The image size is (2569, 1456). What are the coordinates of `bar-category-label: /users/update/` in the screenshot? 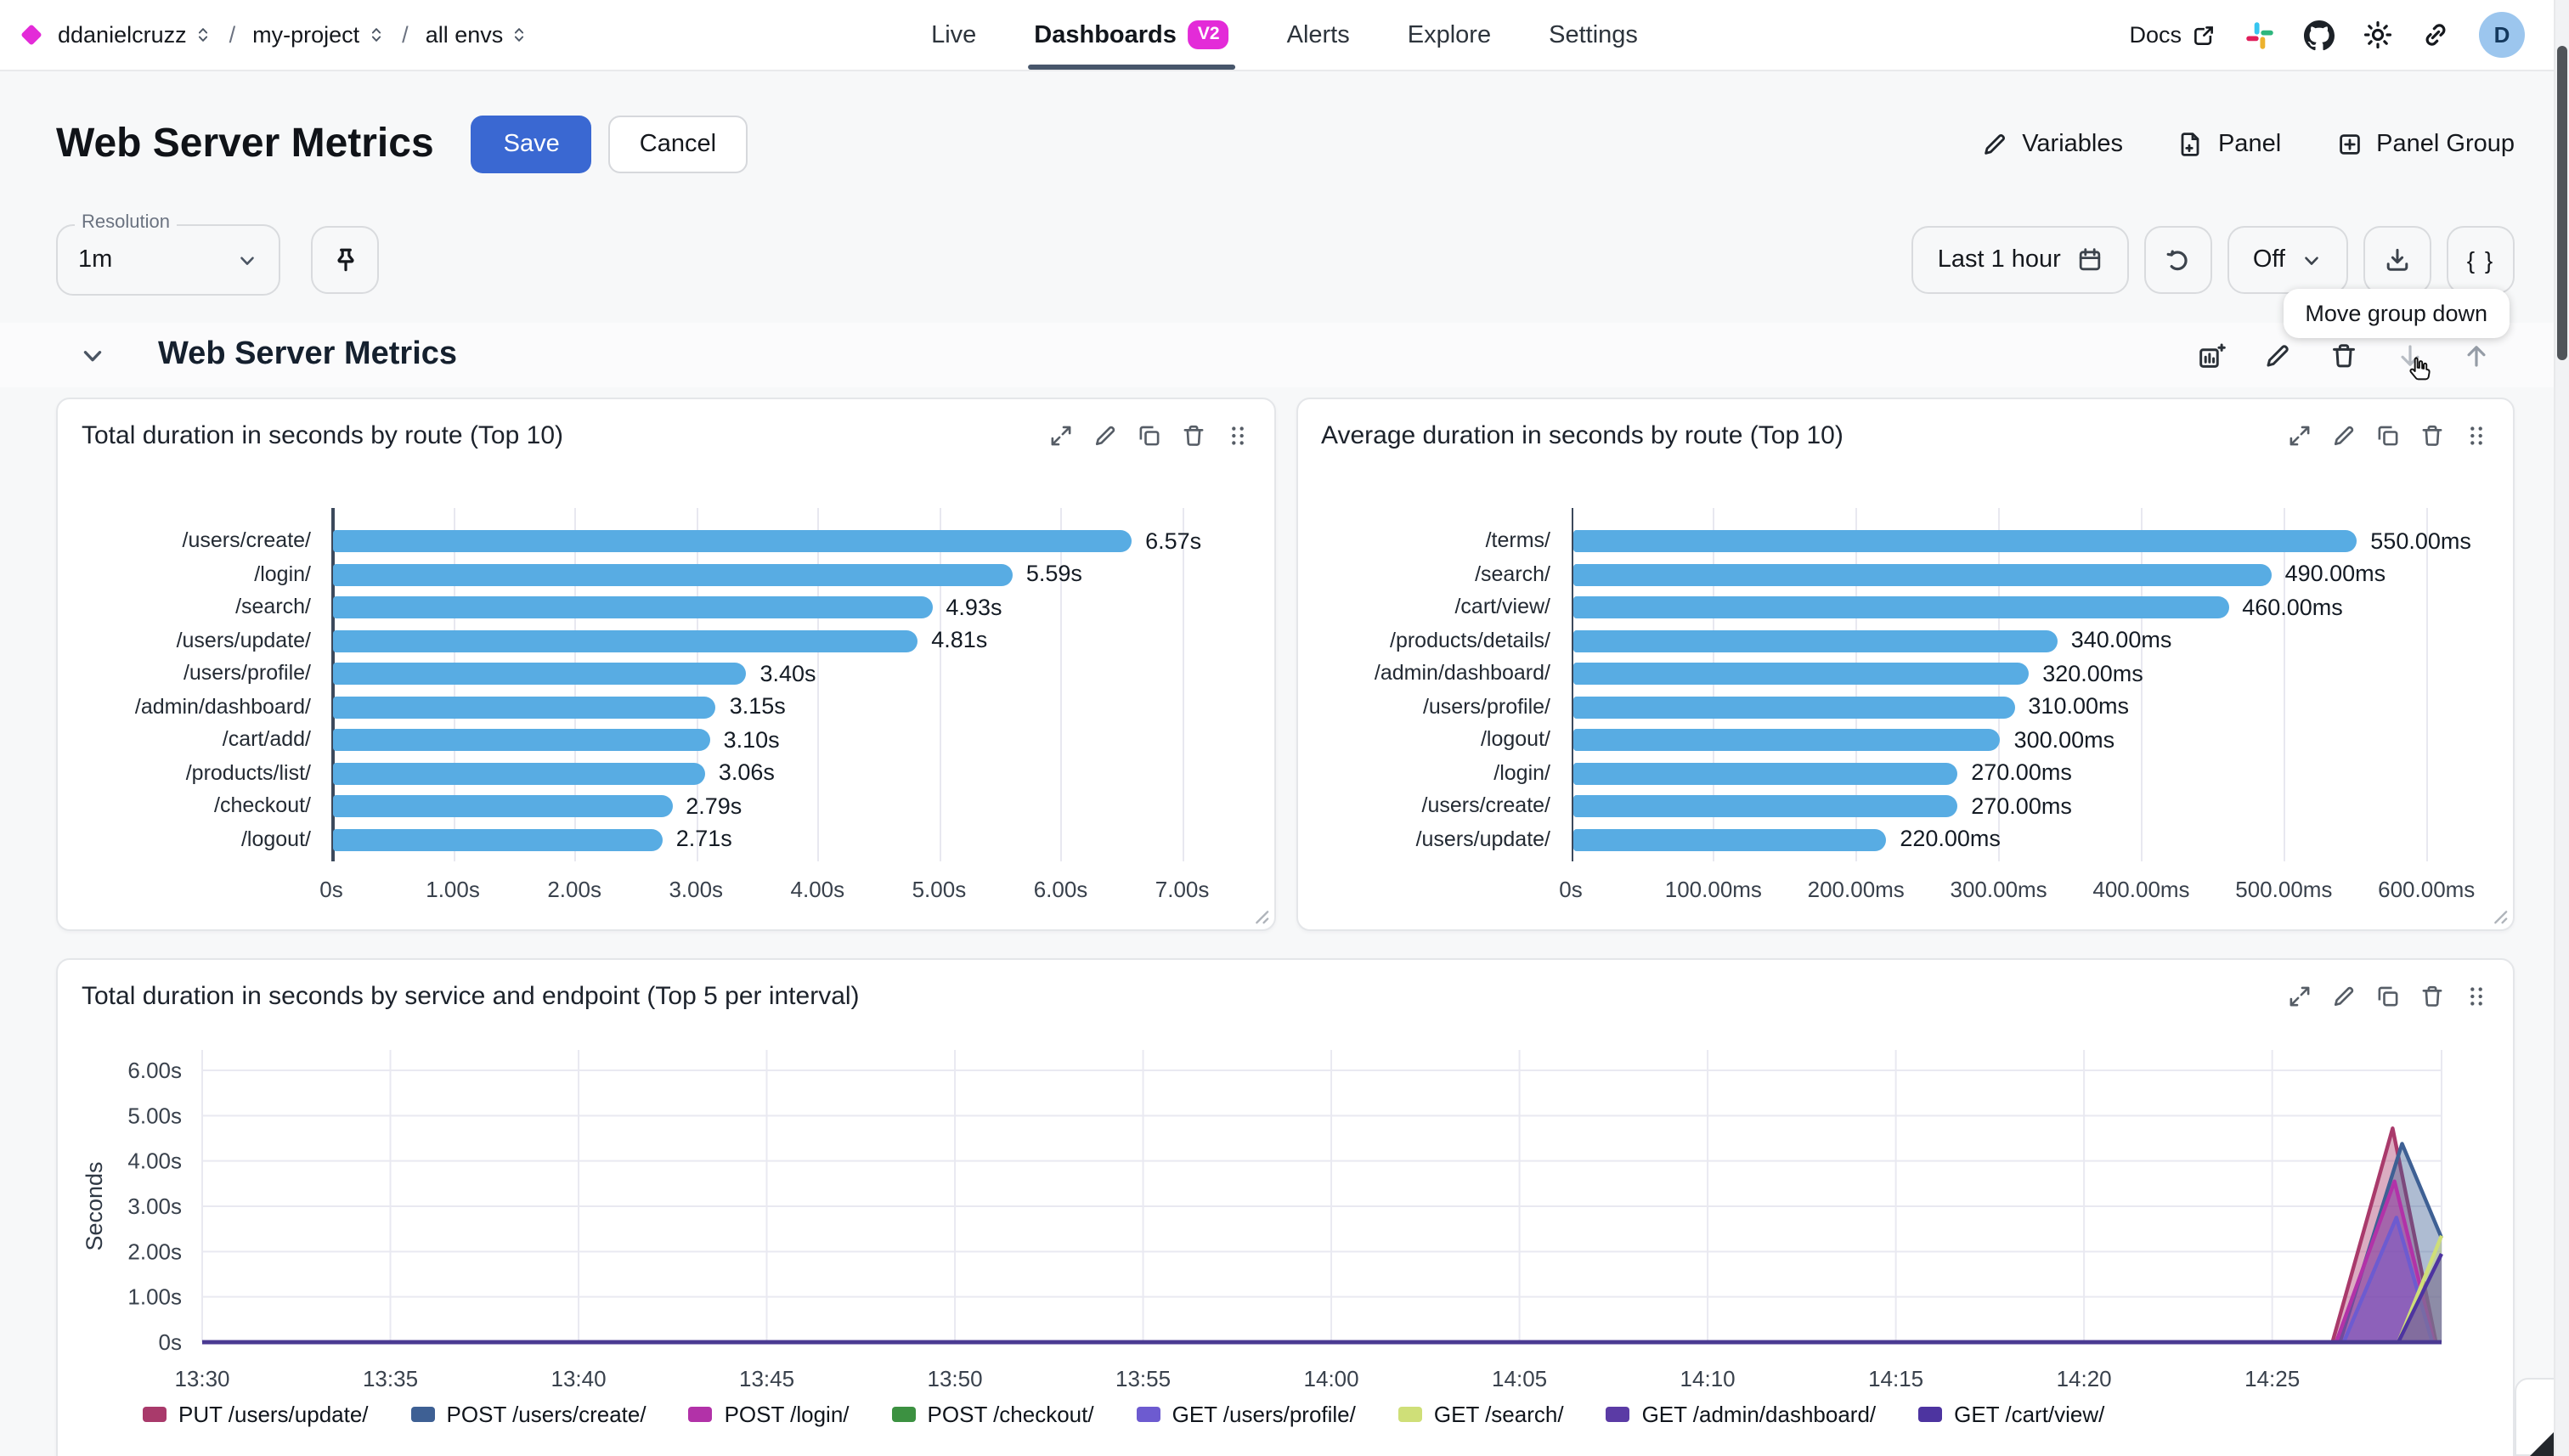 It's located at (244, 640).